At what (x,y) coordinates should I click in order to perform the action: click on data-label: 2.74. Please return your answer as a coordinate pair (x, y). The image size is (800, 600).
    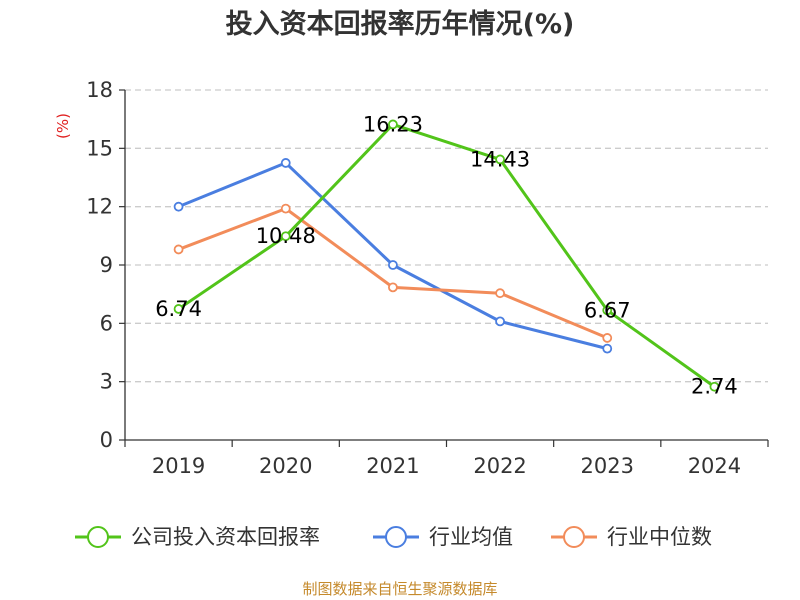
    Looking at the image, I should click on (714, 387).